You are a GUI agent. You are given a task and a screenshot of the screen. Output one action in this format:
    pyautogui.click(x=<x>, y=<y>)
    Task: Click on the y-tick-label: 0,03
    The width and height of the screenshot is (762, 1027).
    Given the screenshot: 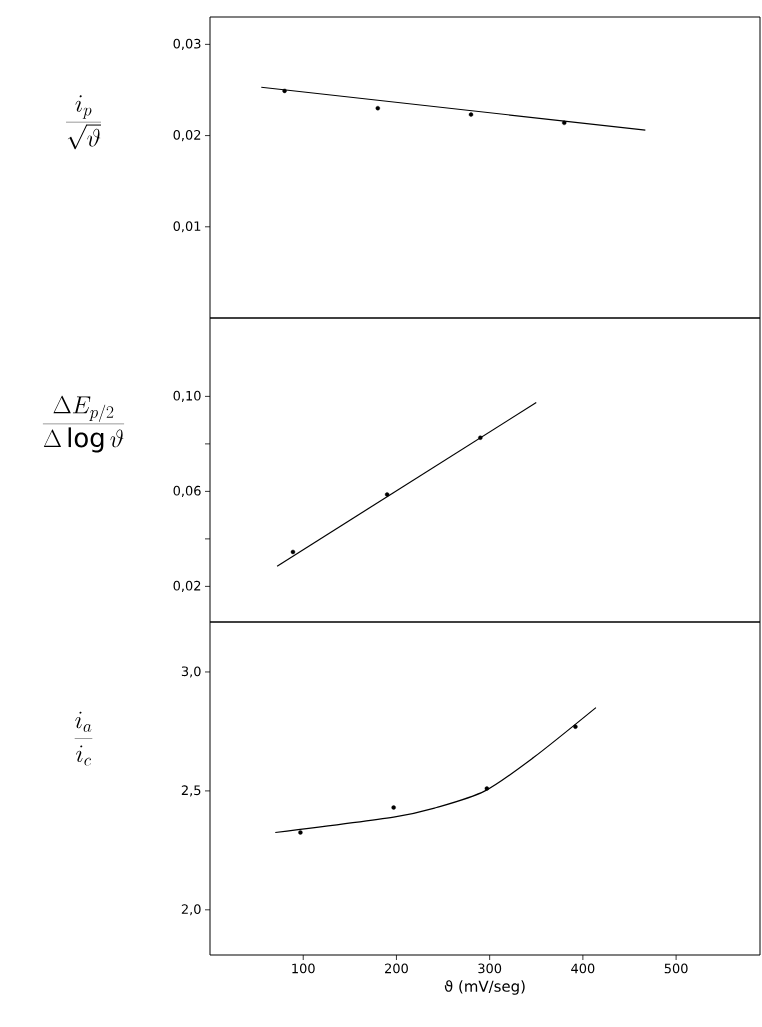 What is the action you would take?
    pyautogui.click(x=187, y=44)
    